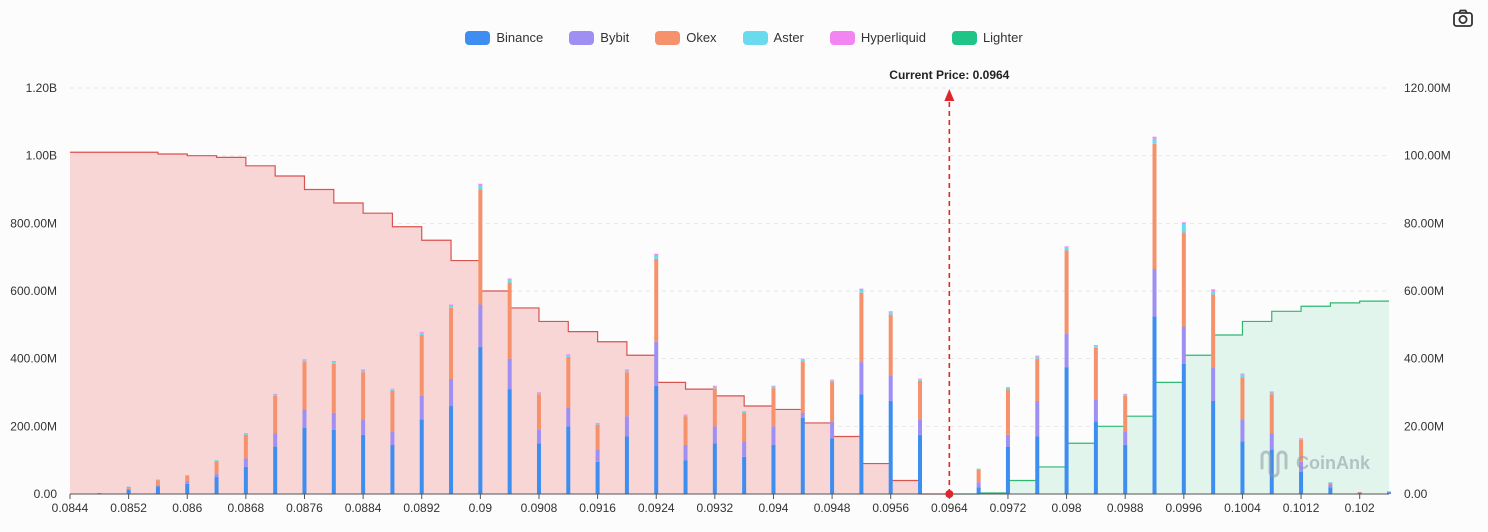  What do you see at coordinates (1242, 508) in the screenshot?
I see `x-tick-label: 0.1004` at bounding box center [1242, 508].